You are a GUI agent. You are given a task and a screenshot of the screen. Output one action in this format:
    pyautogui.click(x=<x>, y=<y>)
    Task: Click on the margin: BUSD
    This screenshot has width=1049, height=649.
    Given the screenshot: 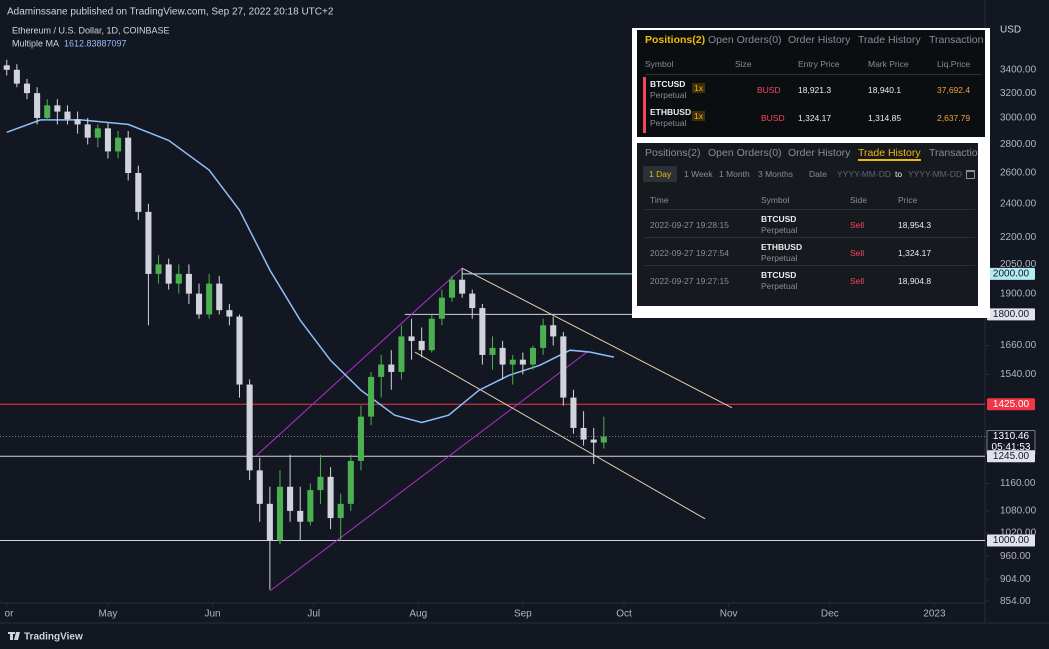 What is the action you would take?
    pyautogui.click(x=769, y=90)
    